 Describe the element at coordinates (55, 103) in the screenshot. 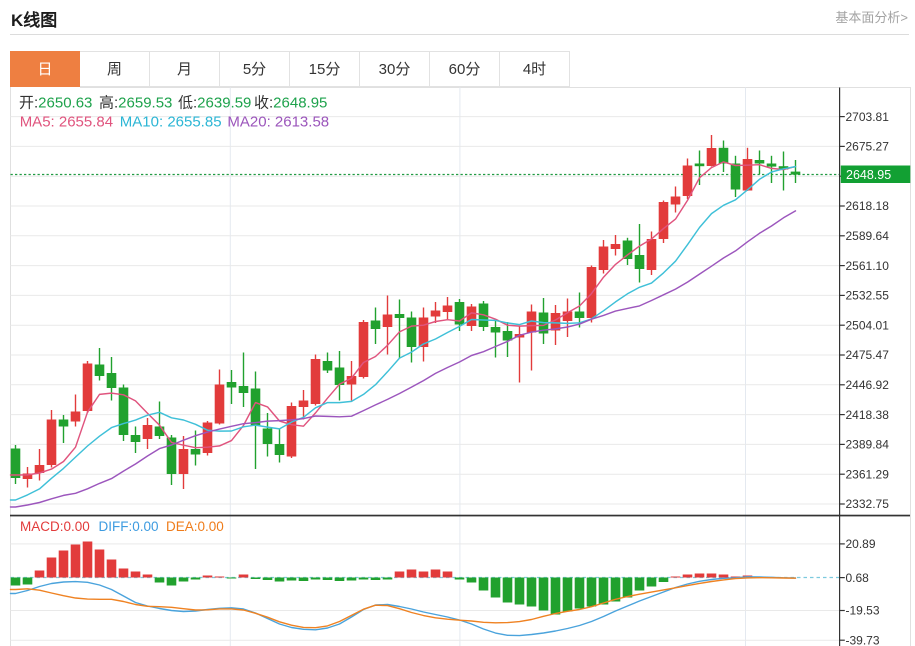

I see `svg-text: 开:2650.63` at that location.